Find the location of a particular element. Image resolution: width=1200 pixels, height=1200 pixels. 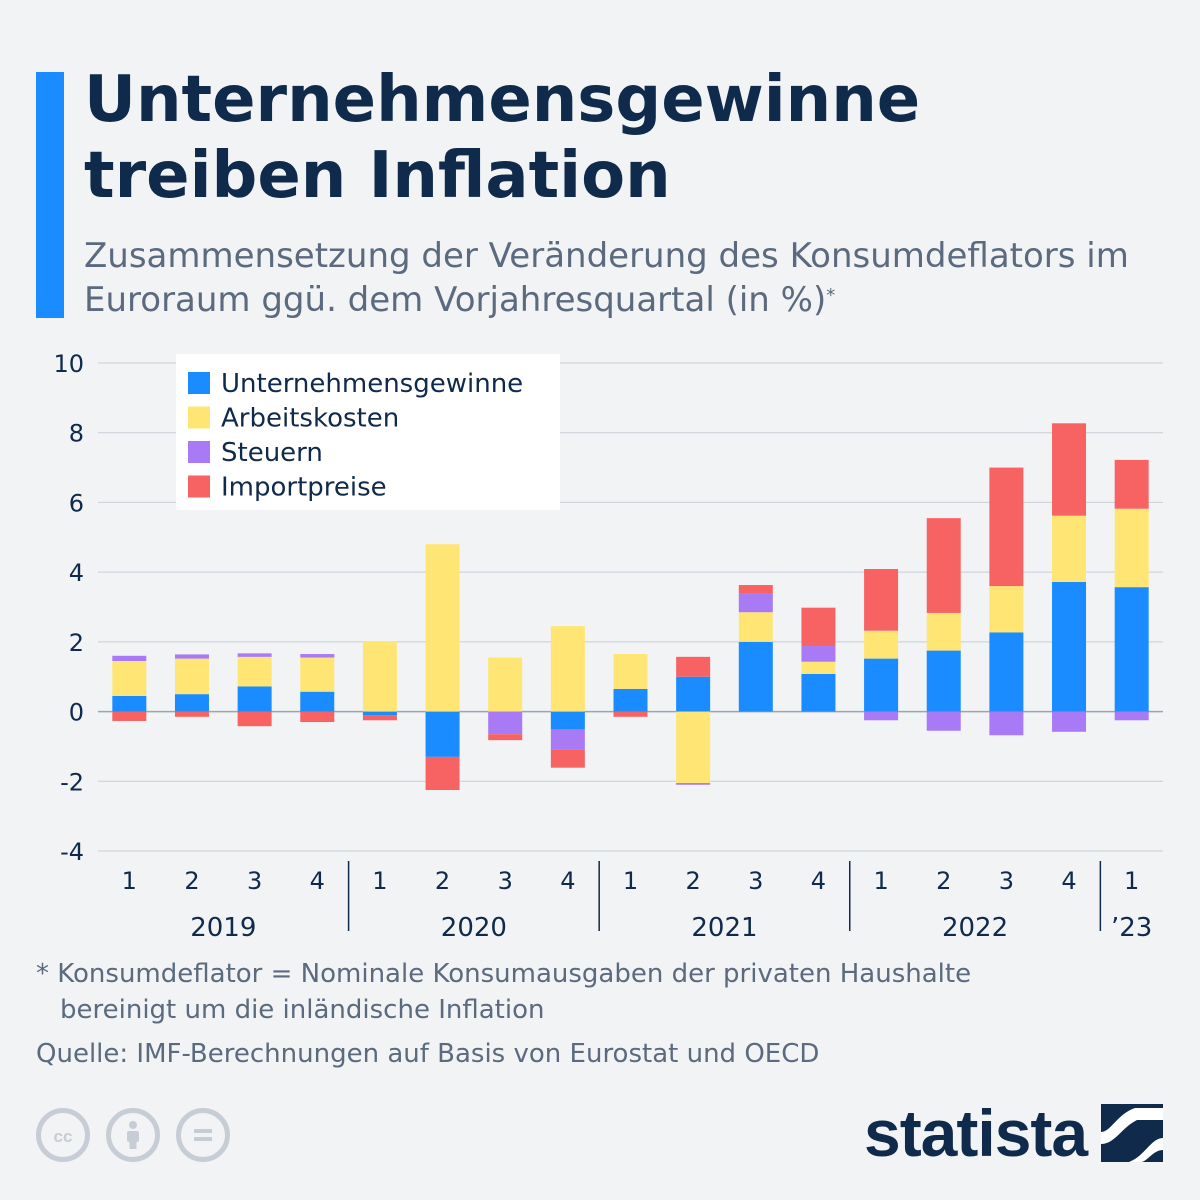

x-group-label: 2021 is located at coordinates (724, 926).